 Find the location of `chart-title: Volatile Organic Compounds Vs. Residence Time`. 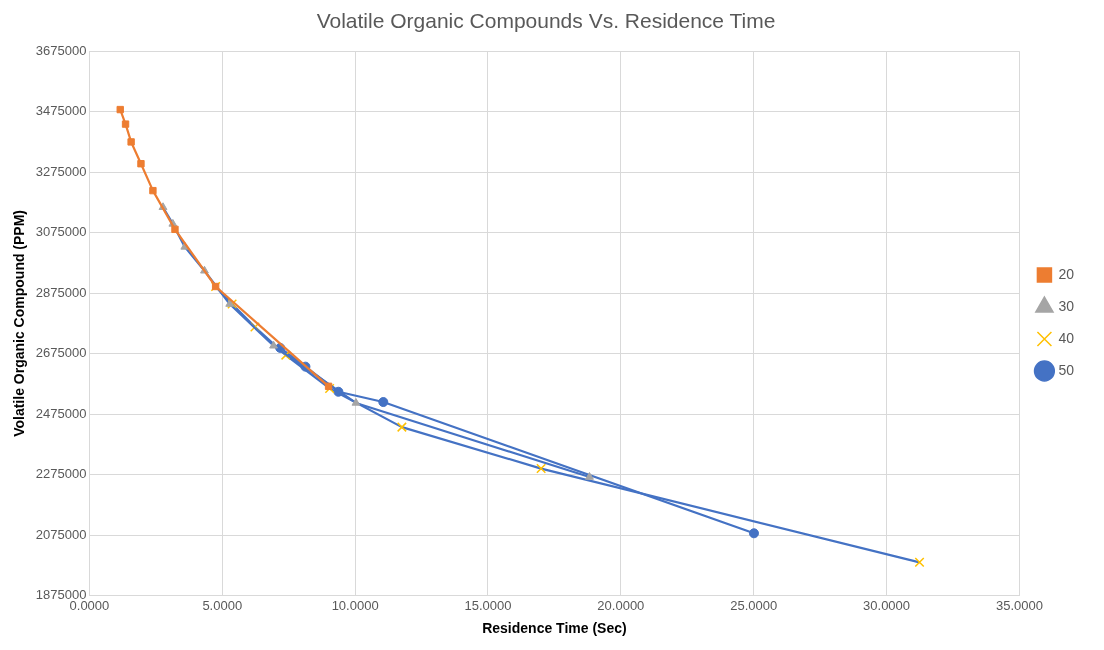

chart-title: Volatile Organic Compounds Vs. Residence Time is located at coordinates (546, 21).